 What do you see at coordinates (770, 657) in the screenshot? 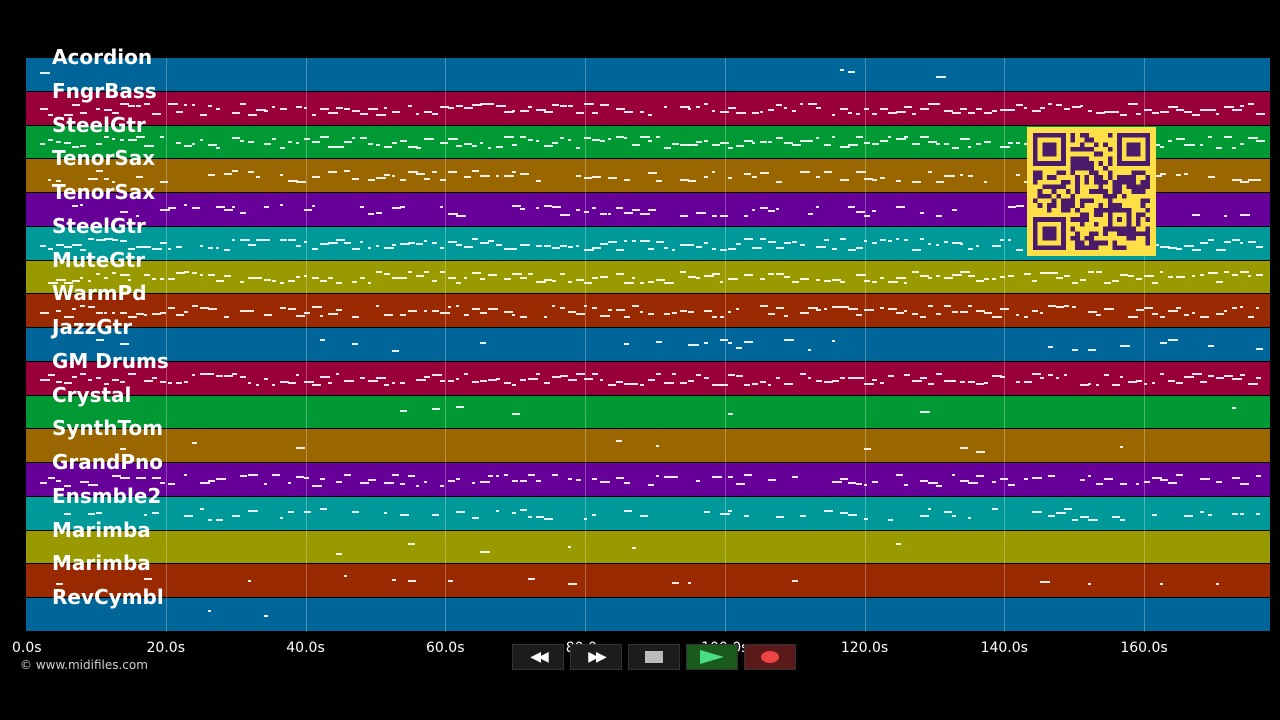
I see `record-button` at bounding box center [770, 657].